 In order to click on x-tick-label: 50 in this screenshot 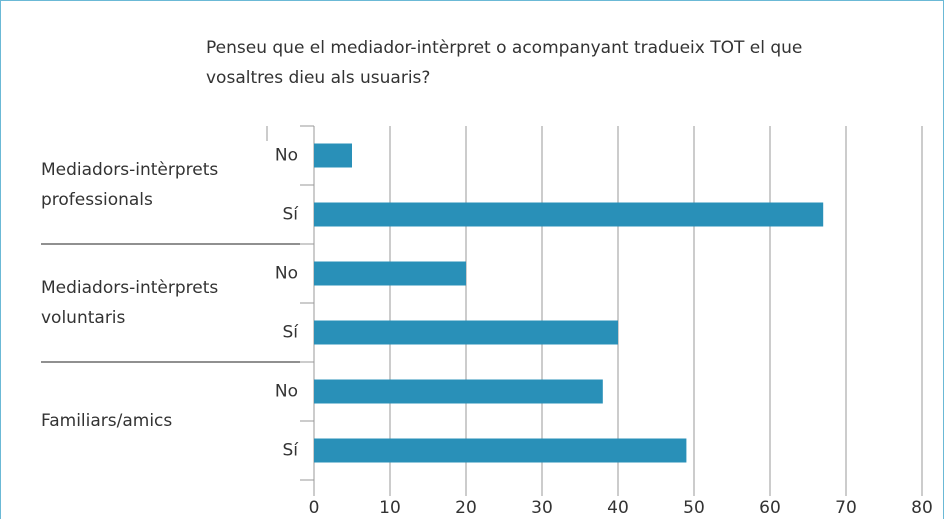, I will do `click(694, 508)`.